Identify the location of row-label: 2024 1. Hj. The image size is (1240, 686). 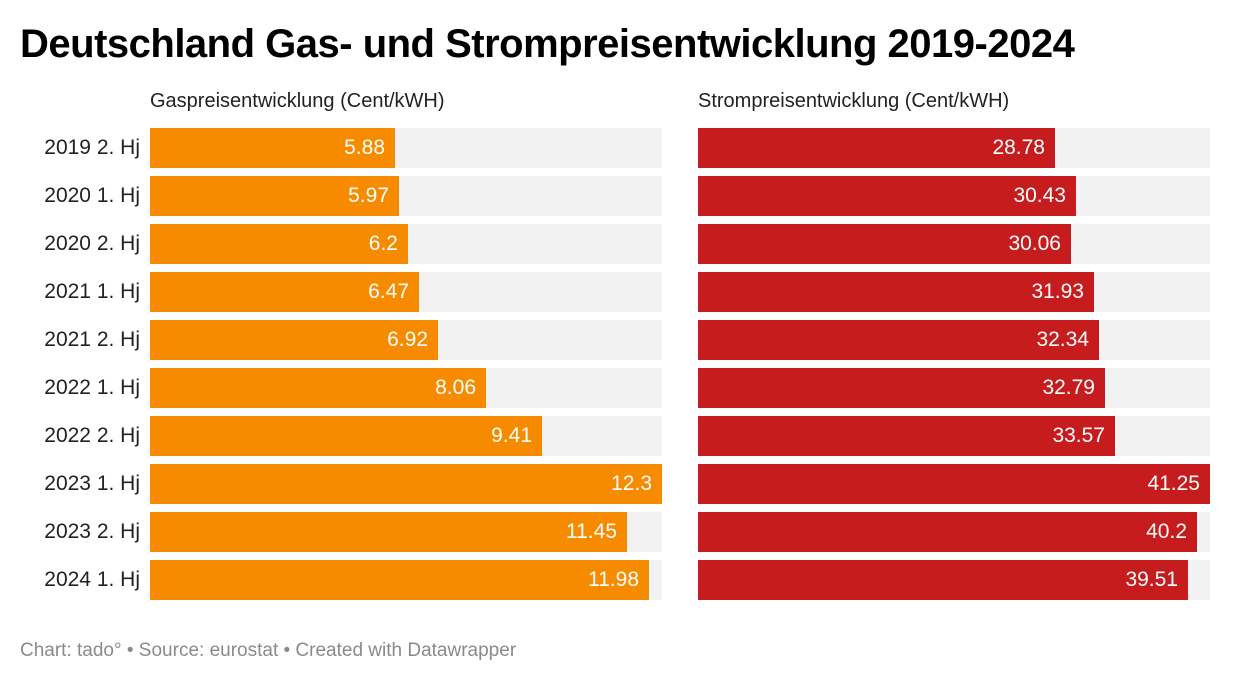
(92, 579).